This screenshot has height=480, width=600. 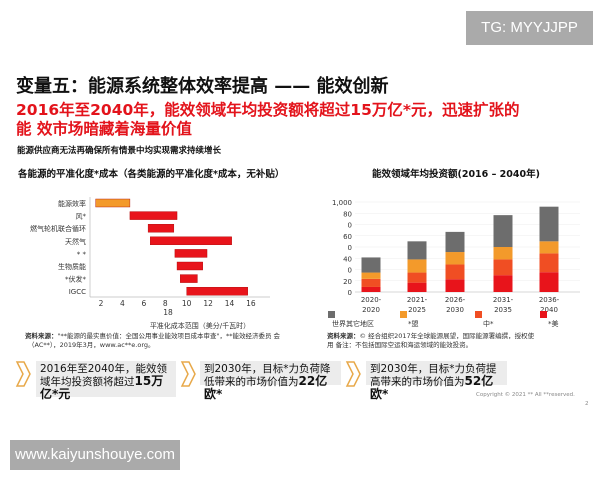 What do you see at coordinates (347, 282) in the screenshot?
I see `y-tick-label: 20` at bounding box center [347, 282].